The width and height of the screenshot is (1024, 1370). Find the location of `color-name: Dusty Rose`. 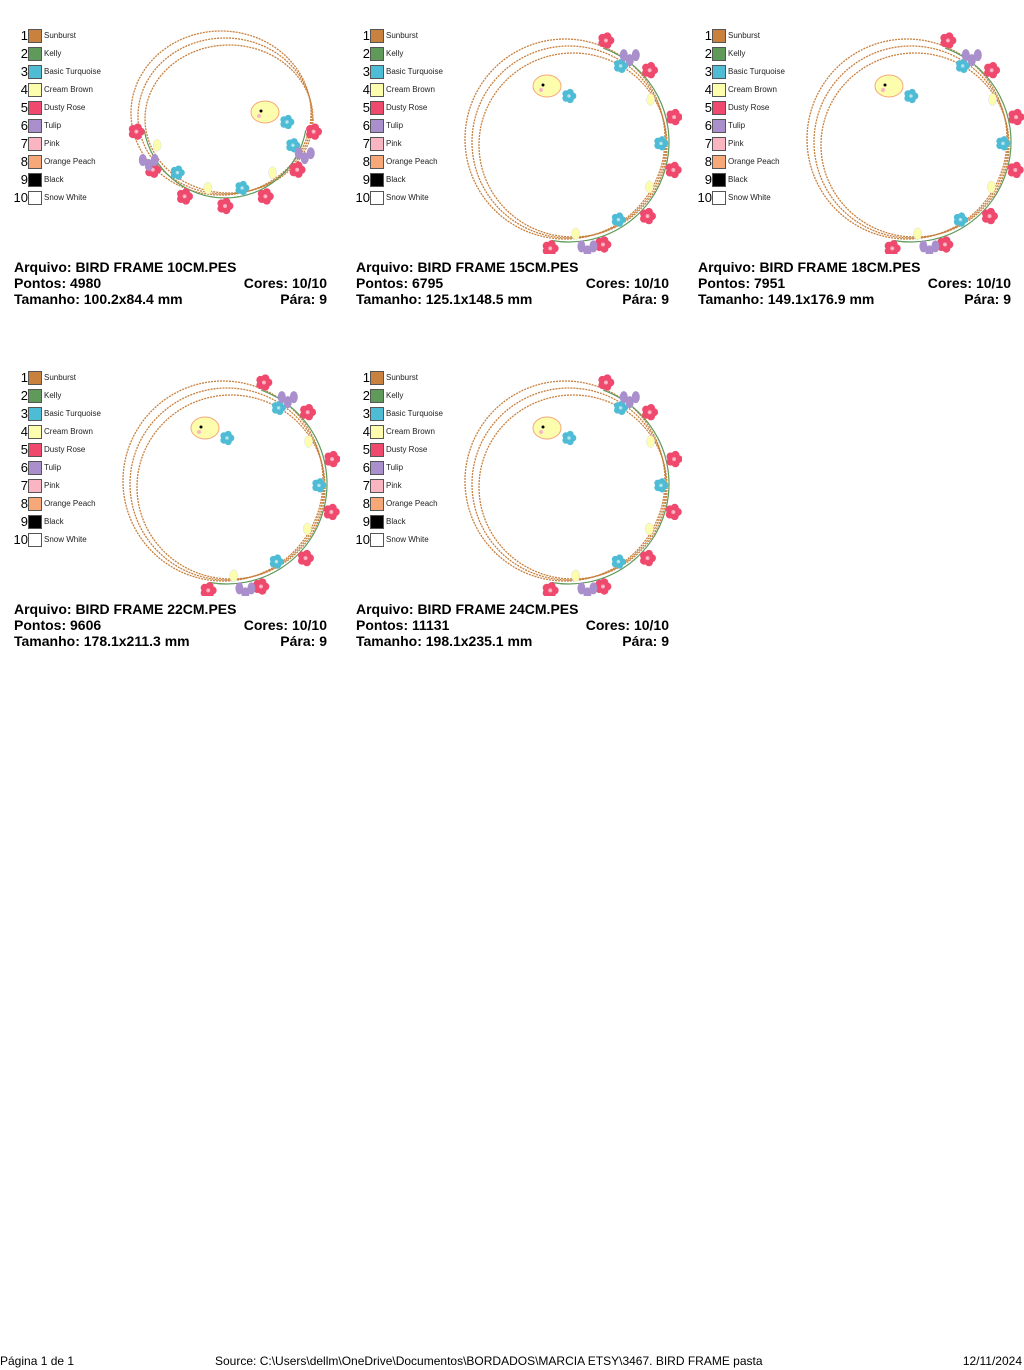

color-name: Dusty Rose is located at coordinates (65, 107).